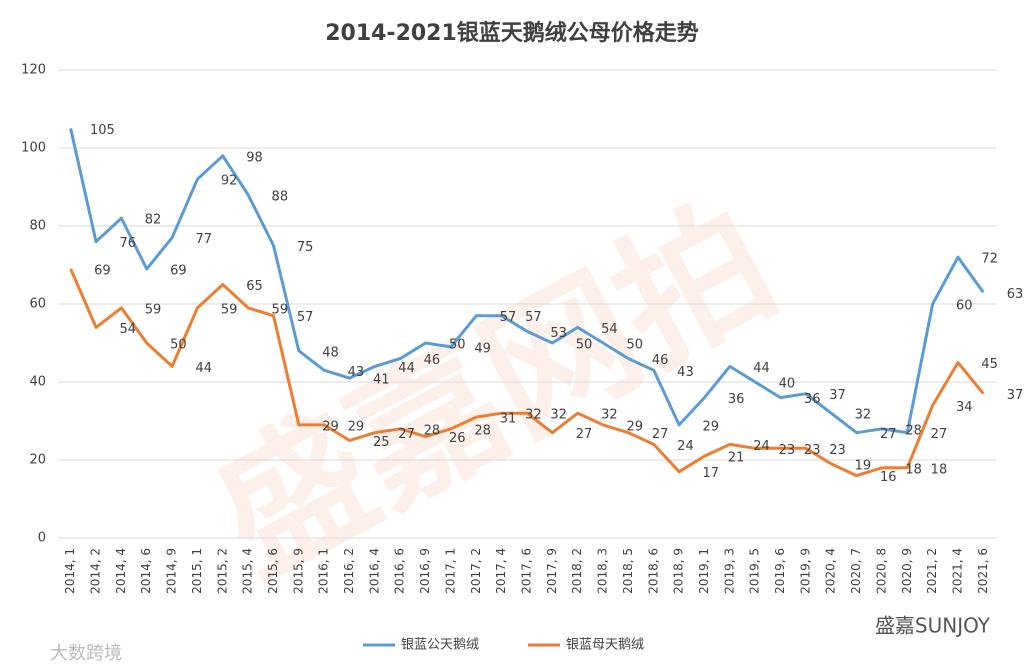  I want to click on x-tick-label: 2019, 1, so click(704, 571).